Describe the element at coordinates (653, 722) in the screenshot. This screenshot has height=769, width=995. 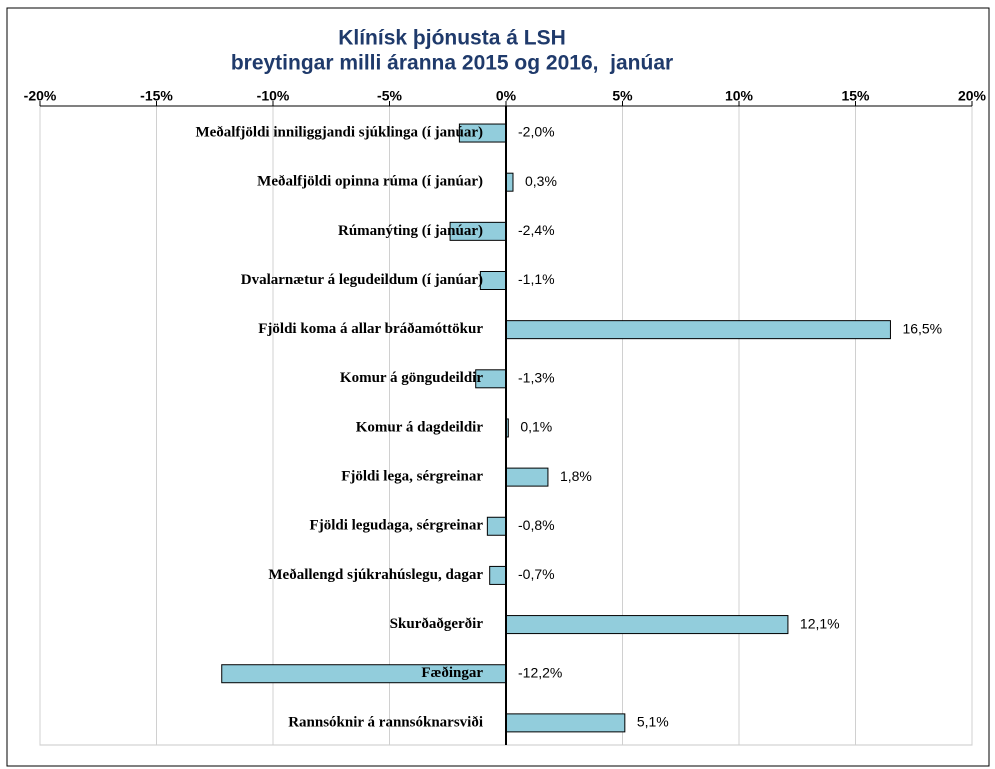
I see `value-label: 5,1%` at that location.